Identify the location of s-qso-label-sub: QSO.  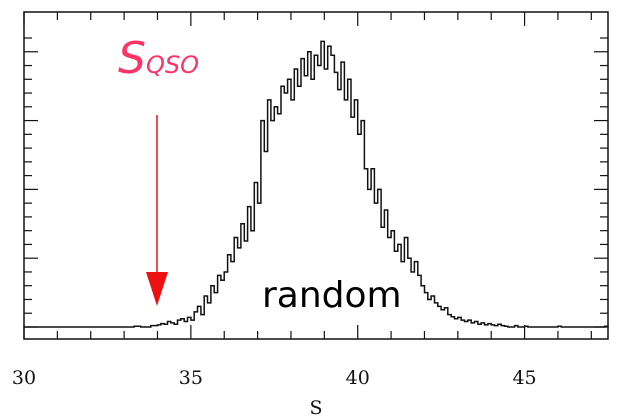
(172, 65).